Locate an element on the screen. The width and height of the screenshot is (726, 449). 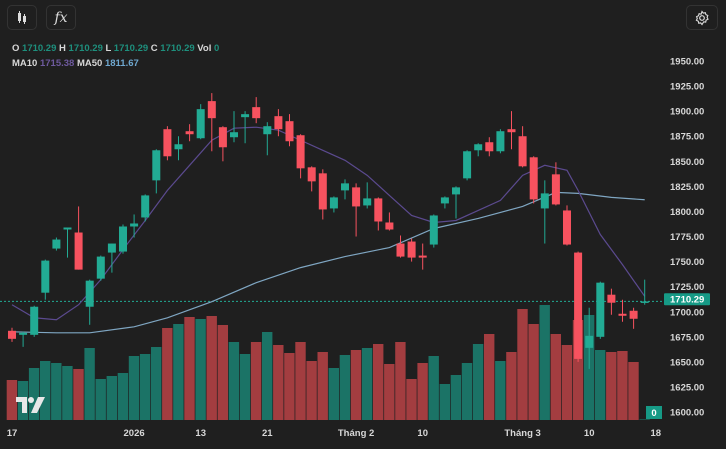
fx-icon: fx is located at coordinates (61, 17).